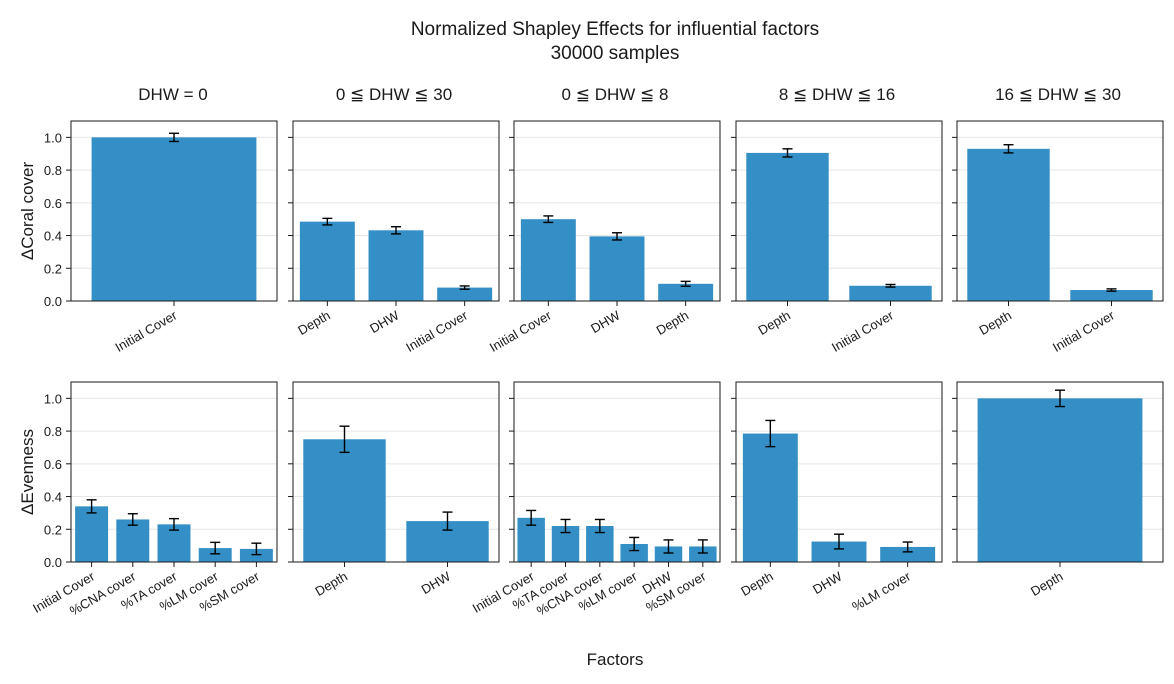  Describe the element at coordinates (615, 53) in the screenshot. I see `figure-subtitle: 30000 samples` at that location.